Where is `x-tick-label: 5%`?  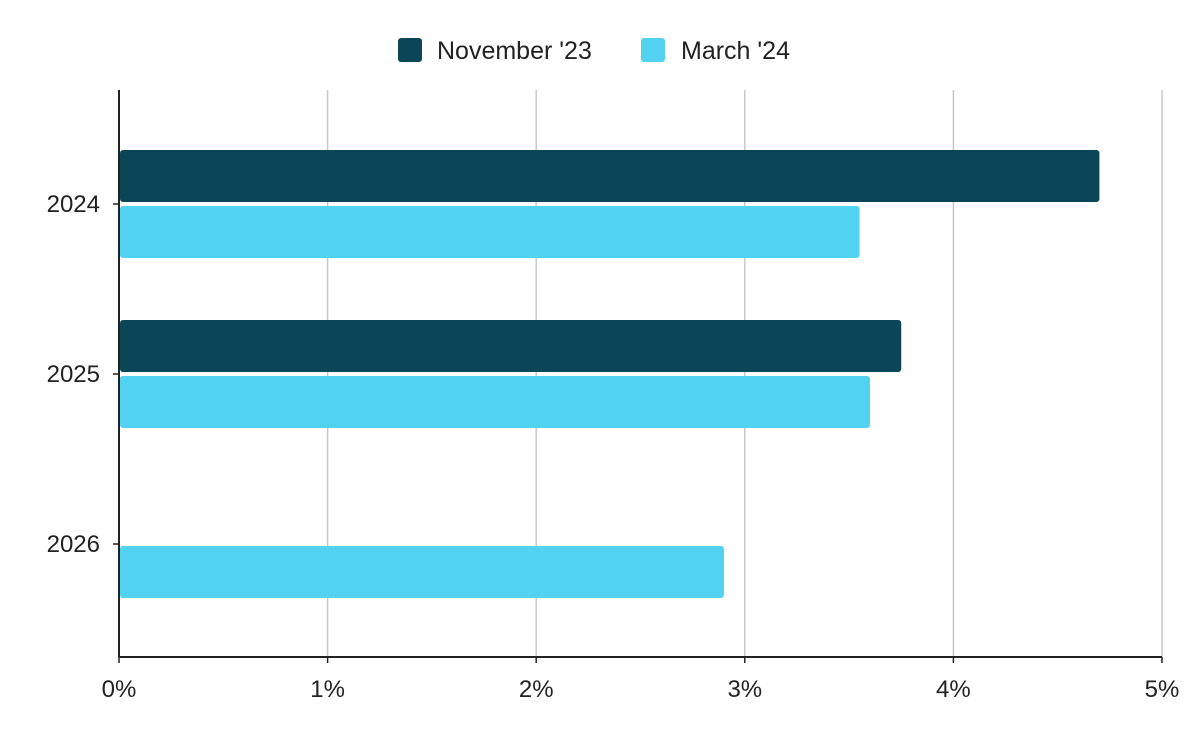
x-tick-label: 5% is located at coordinates (1162, 689).